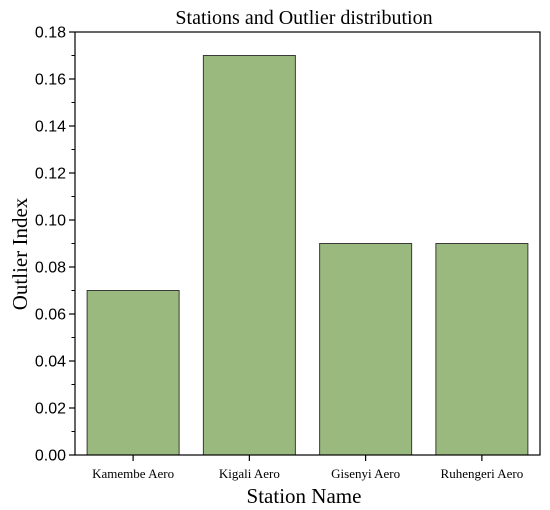 Image resolution: width=550 pixels, height=510 pixels. What do you see at coordinates (50, 80) in the screenshot?
I see `y-tick-label: 0.16` at bounding box center [50, 80].